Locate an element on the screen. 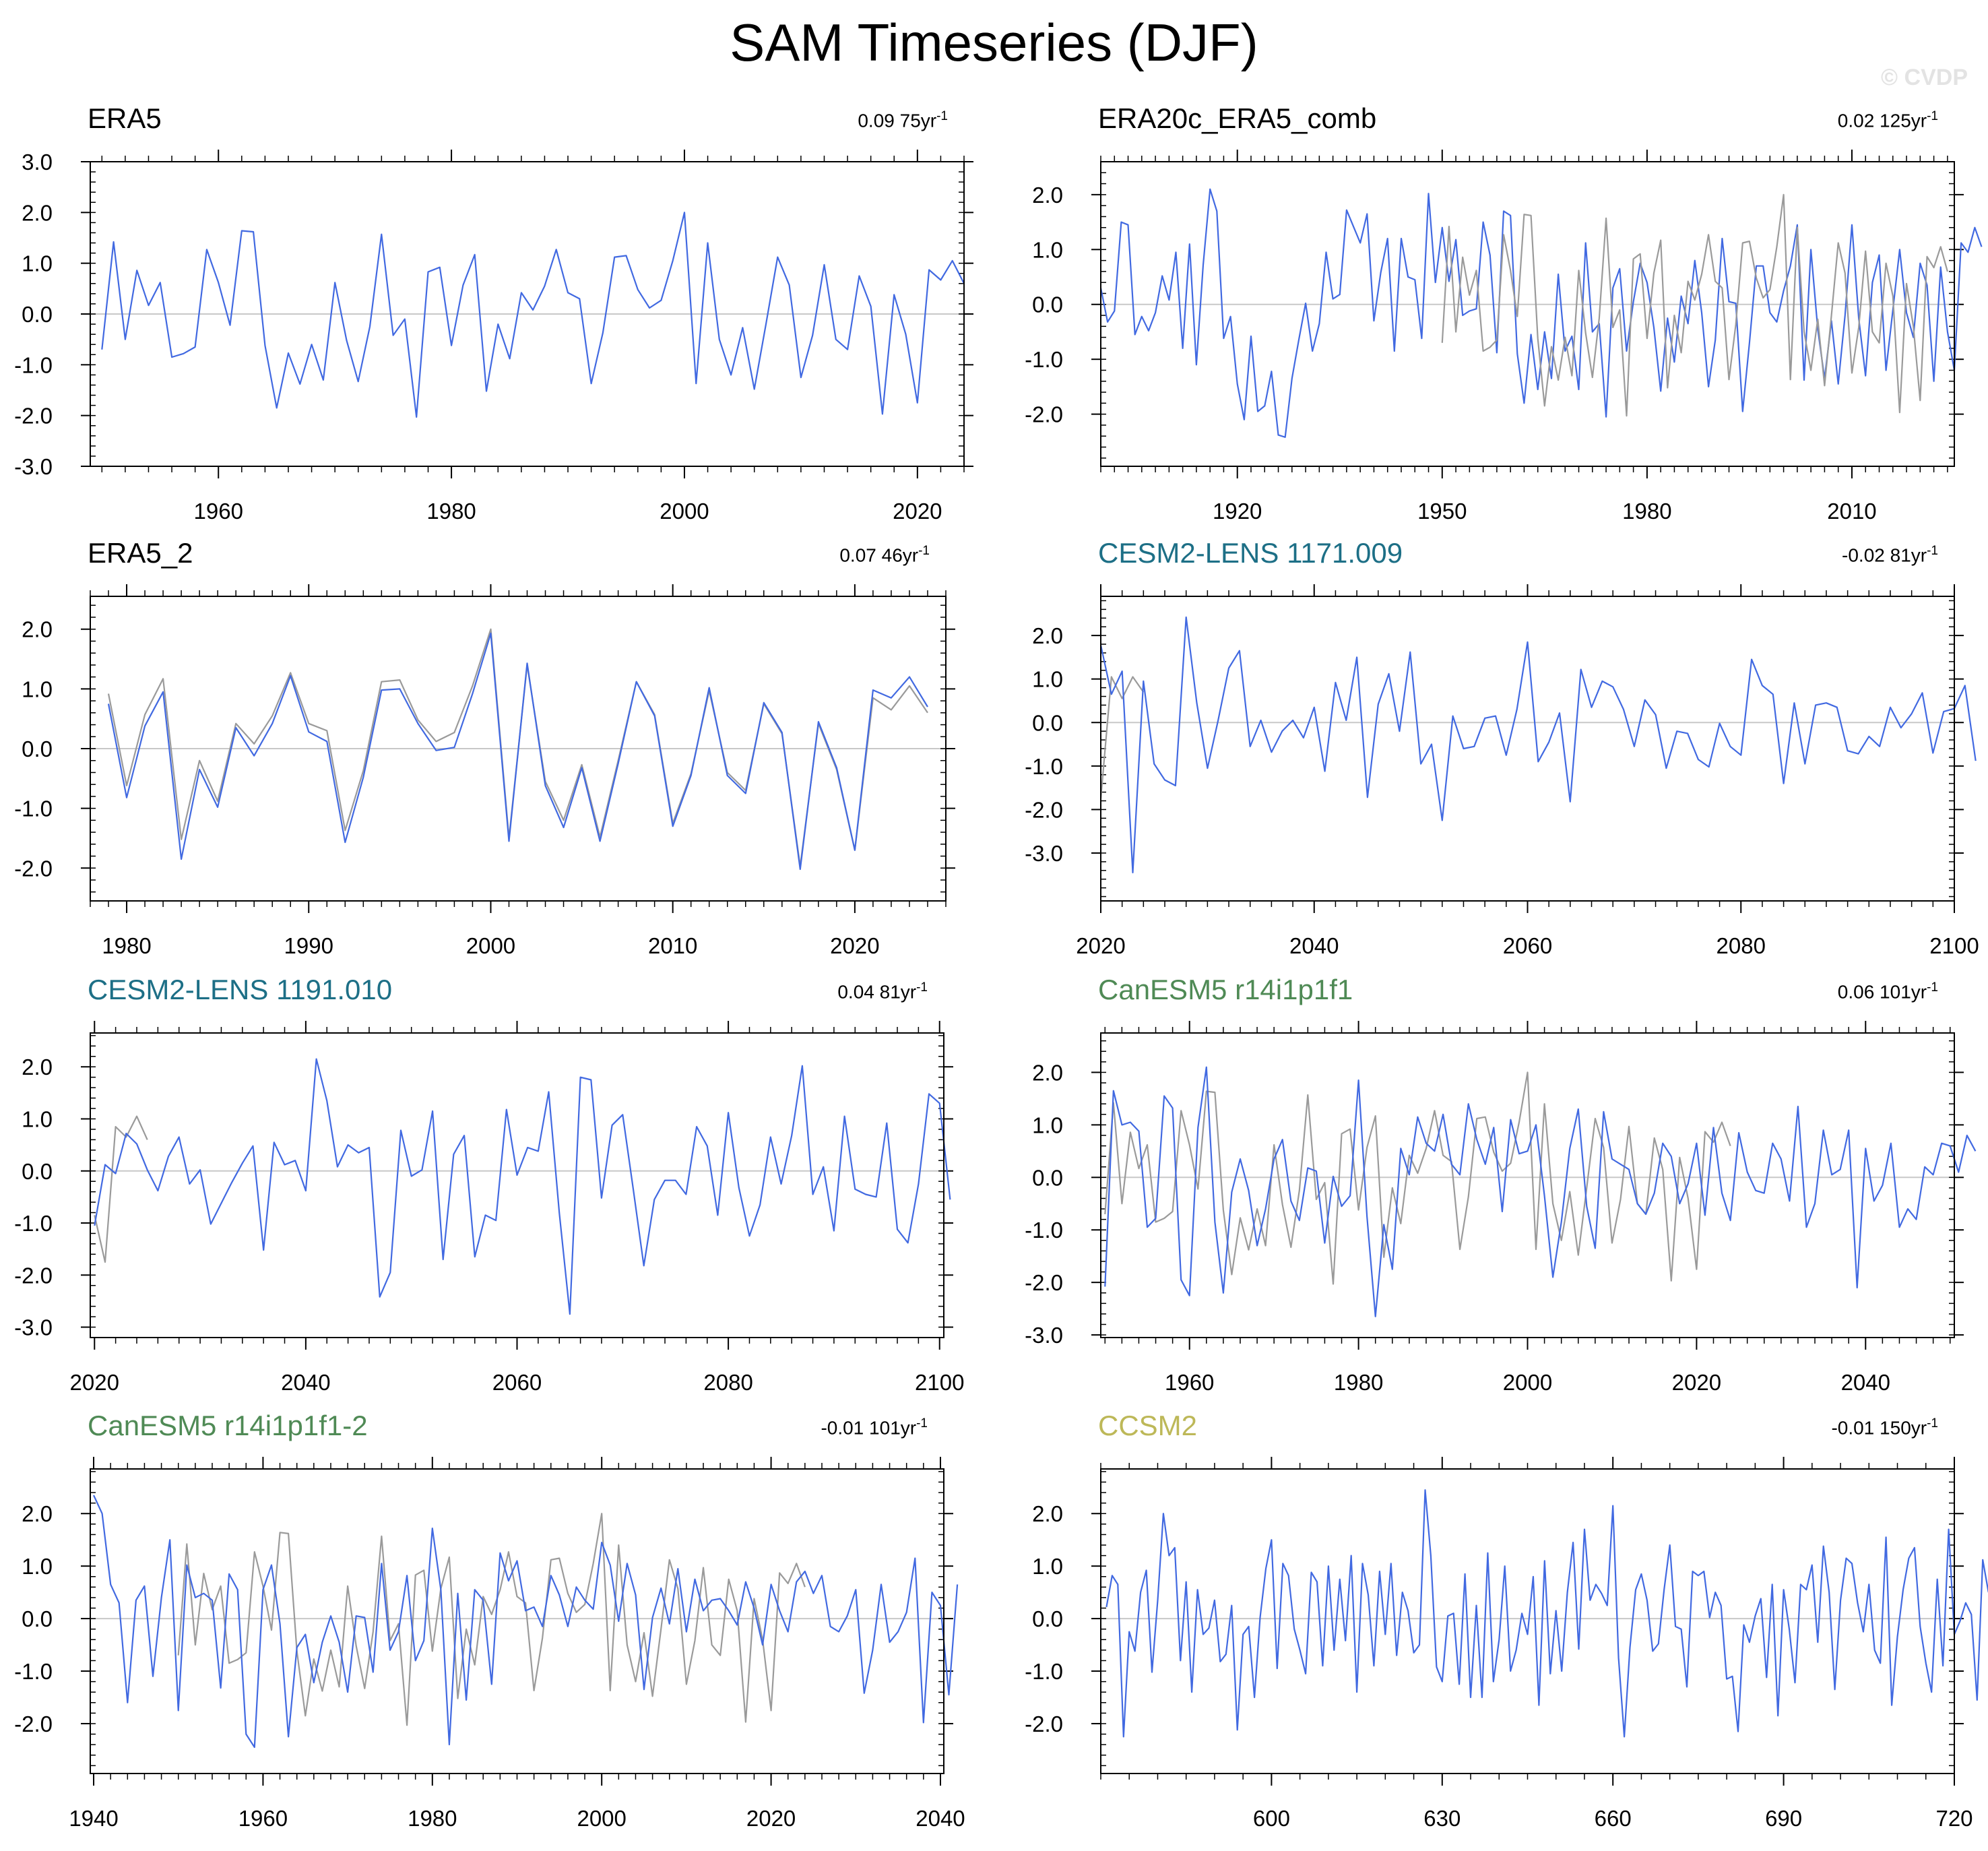 This screenshot has height=1851, width=1988. trend-value: 0.02 is located at coordinates (1856, 121).